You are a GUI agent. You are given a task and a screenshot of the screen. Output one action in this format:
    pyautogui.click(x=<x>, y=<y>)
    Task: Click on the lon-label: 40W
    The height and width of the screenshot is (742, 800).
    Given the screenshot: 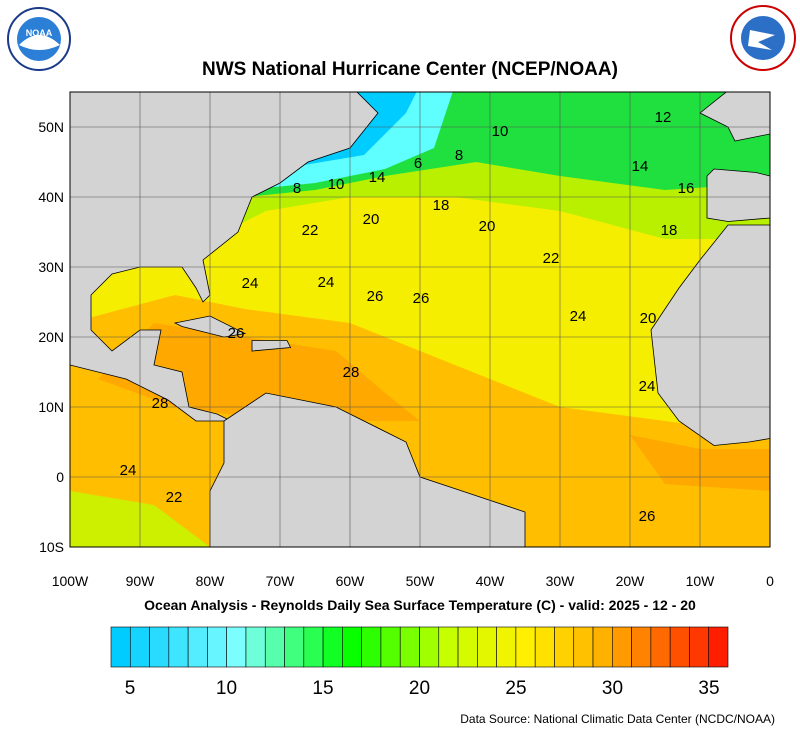 What is the action you would take?
    pyautogui.click(x=491, y=581)
    